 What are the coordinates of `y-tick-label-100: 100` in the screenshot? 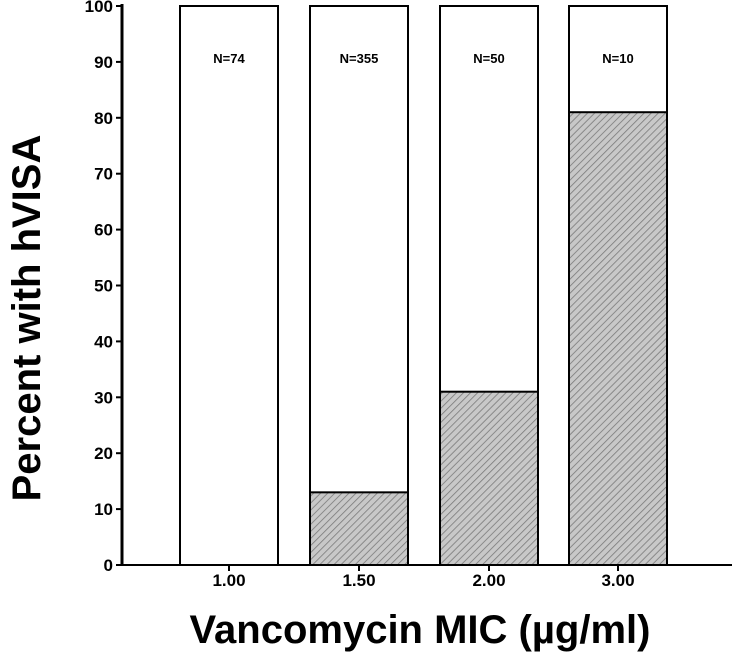 It's located at (99, 8).